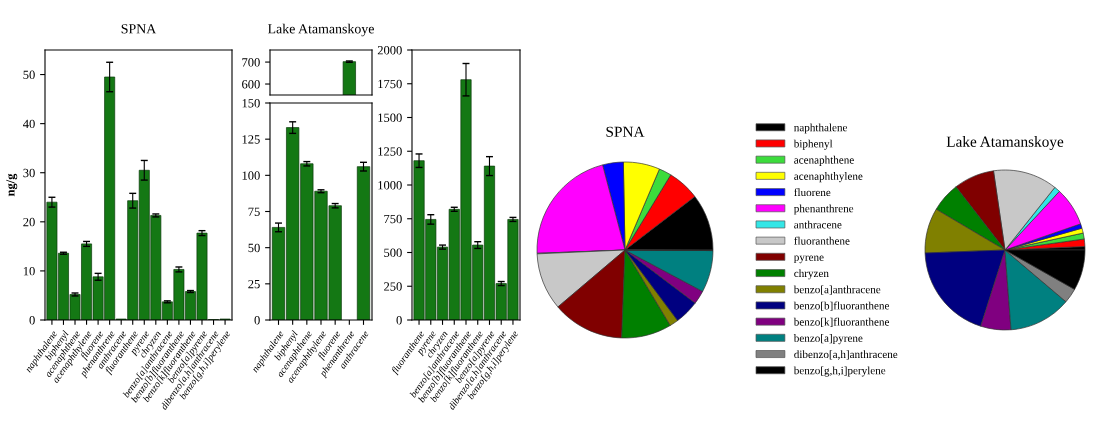 The image size is (1113, 421). Describe the element at coordinates (837, 290) in the screenshot. I see `legend-label: benzo[a]anthracene` at that location.